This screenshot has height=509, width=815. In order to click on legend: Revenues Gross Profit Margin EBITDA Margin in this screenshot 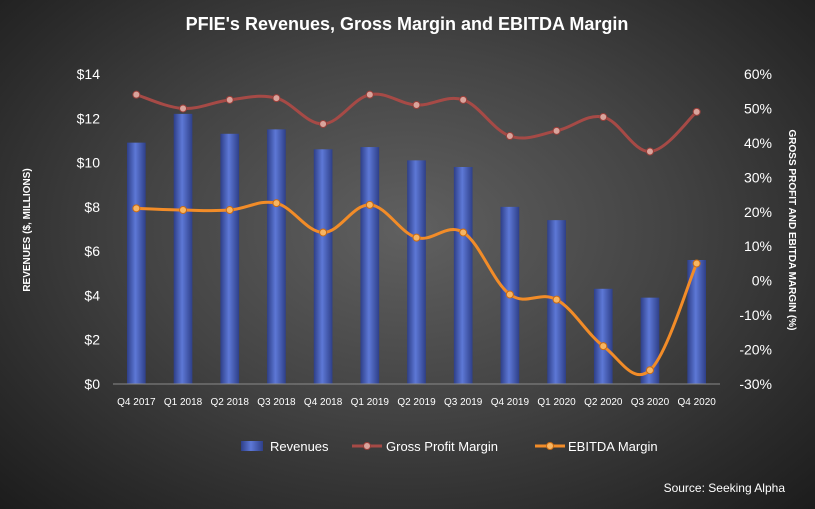, I will do `click(449, 446)`.